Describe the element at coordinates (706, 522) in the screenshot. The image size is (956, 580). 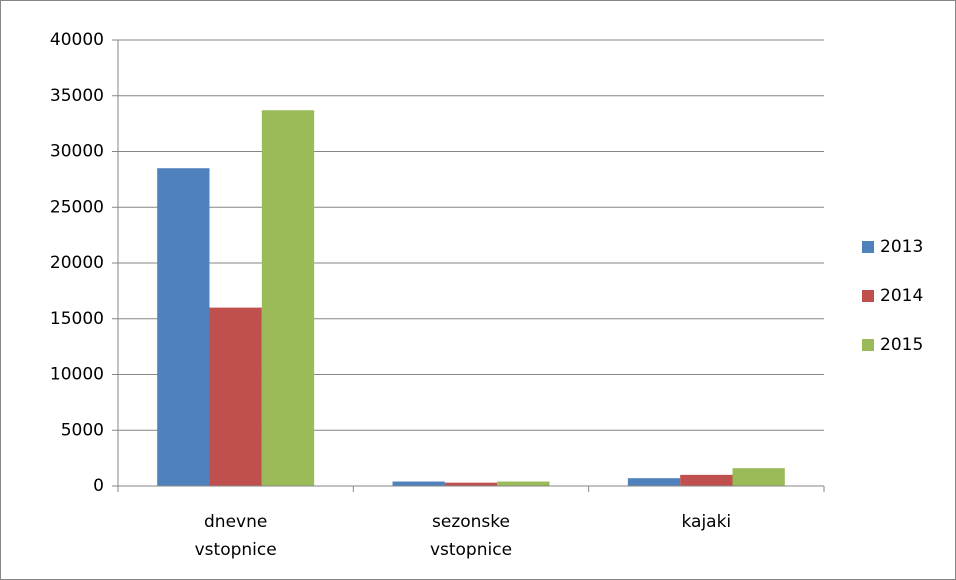
I see `x-tick-label: kajaki` at that location.